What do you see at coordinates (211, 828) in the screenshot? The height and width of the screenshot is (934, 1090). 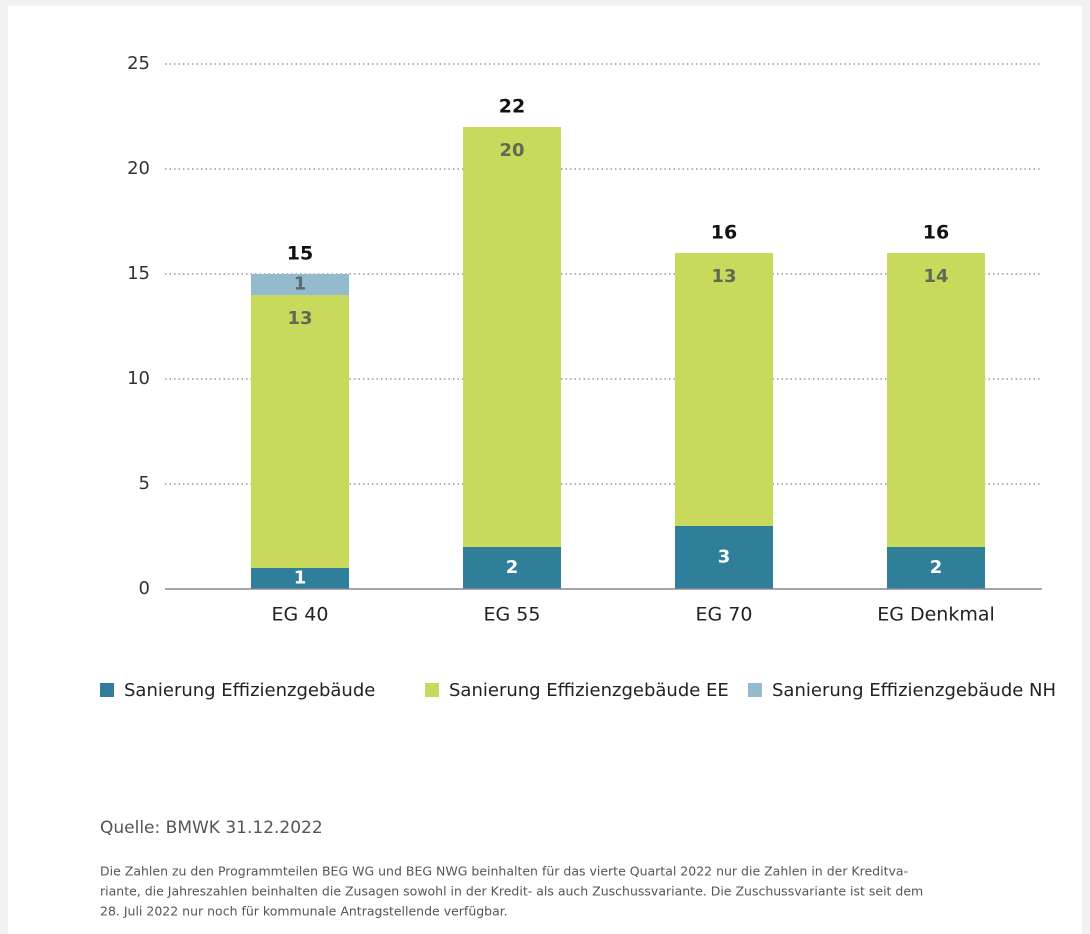 I see `source: Quelle: BMWK 31.12.2022` at bounding box center [211, 828].